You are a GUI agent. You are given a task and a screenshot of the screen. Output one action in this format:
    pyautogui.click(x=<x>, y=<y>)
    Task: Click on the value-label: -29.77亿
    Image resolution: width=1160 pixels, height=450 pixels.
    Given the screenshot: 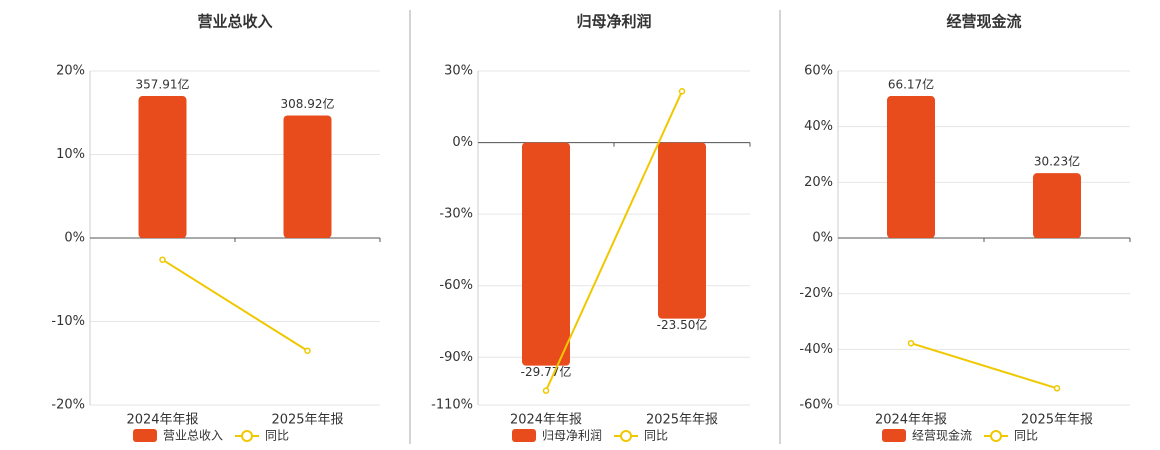 What is the action you would take?
    pyautogui.click(x=546, y=371)
    